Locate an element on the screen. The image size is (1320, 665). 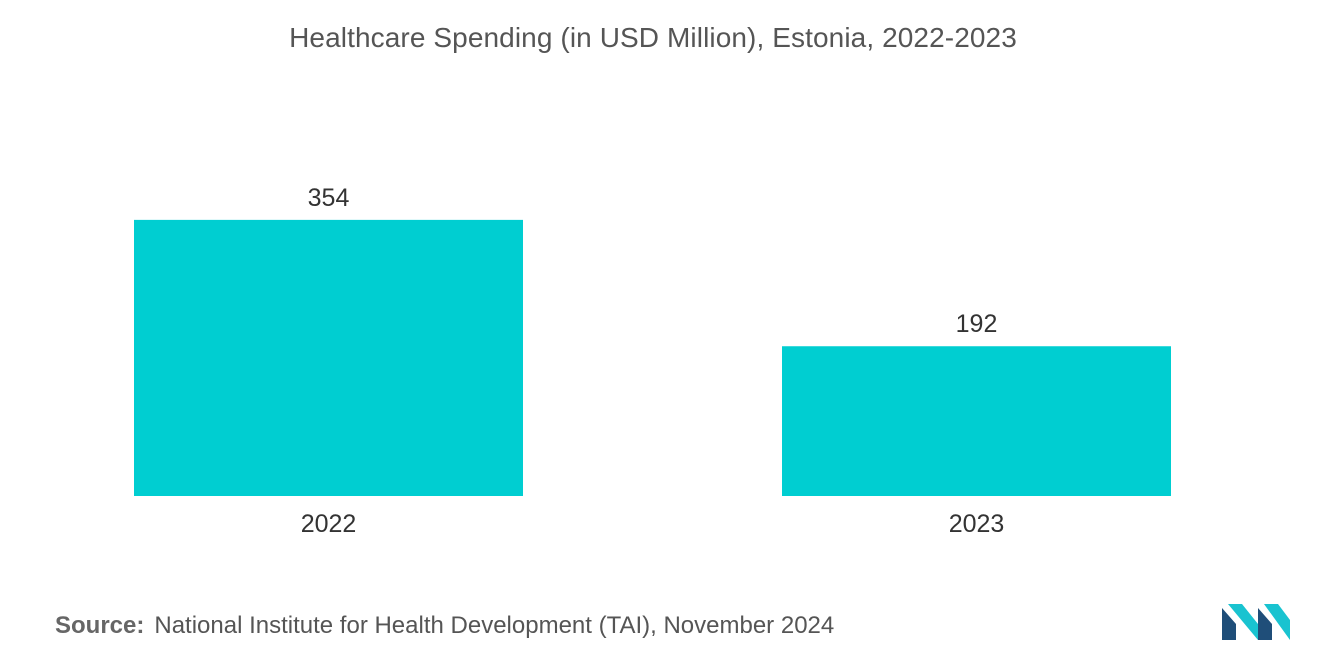
source-label: Source: is located at coordinates (100, 625).